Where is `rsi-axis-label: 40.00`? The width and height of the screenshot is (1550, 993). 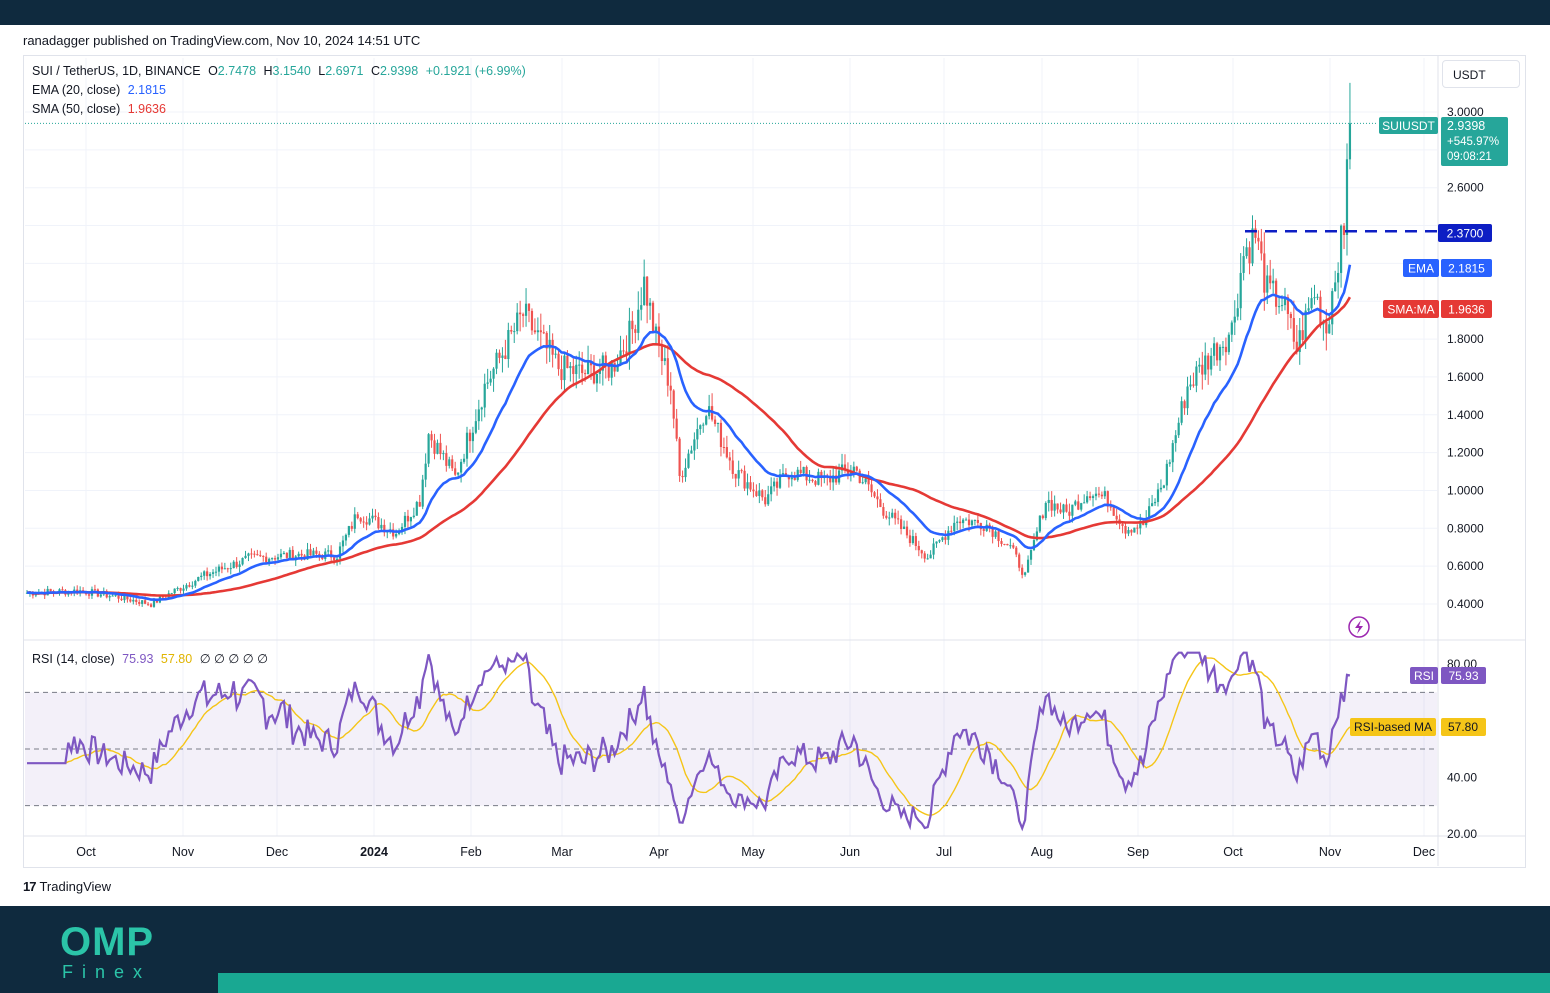 rsi-axis-label: 40.00 is located at coordinates (1462, 777).